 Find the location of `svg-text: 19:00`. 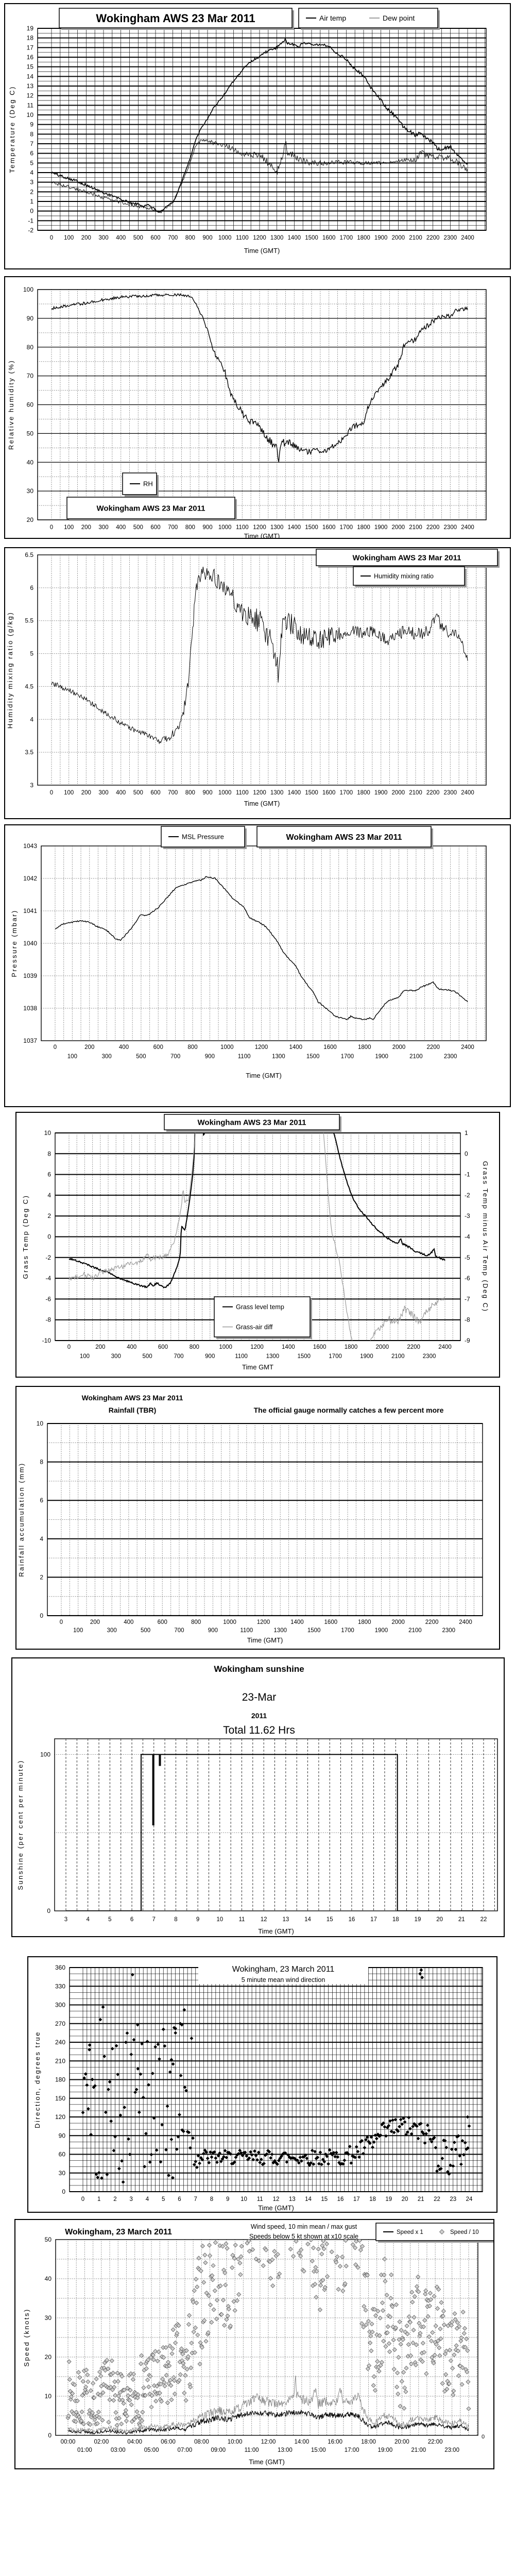

svg-text: 19:00 is located at coordinates (385, 2450).